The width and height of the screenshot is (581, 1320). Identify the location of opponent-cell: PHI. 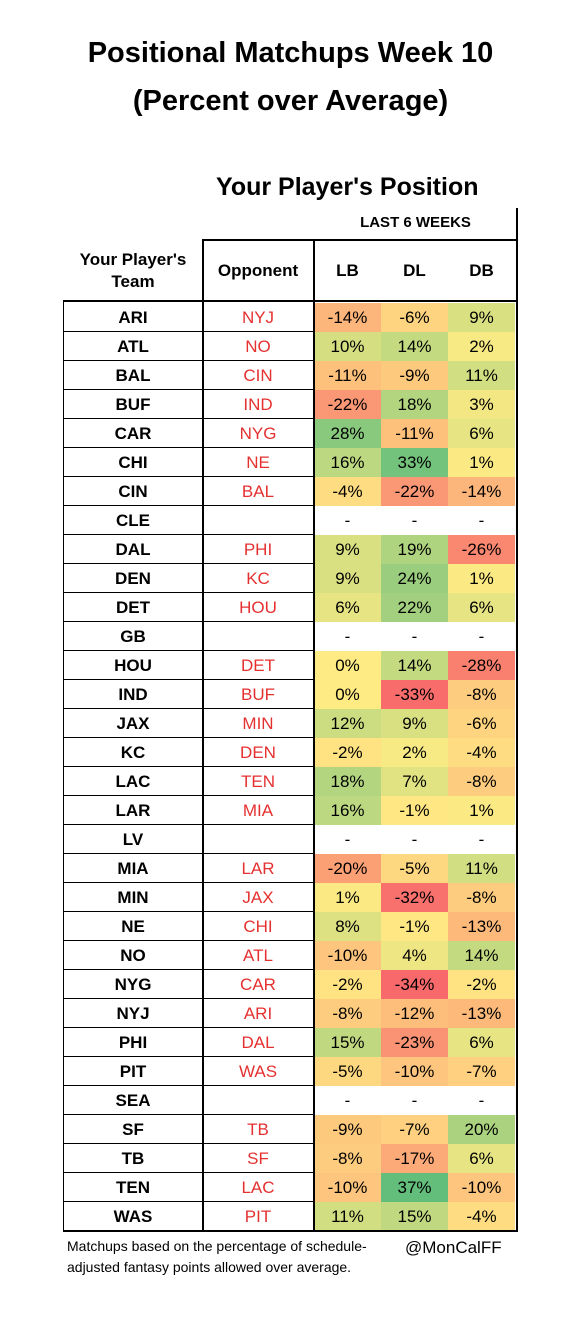
(258, 549).